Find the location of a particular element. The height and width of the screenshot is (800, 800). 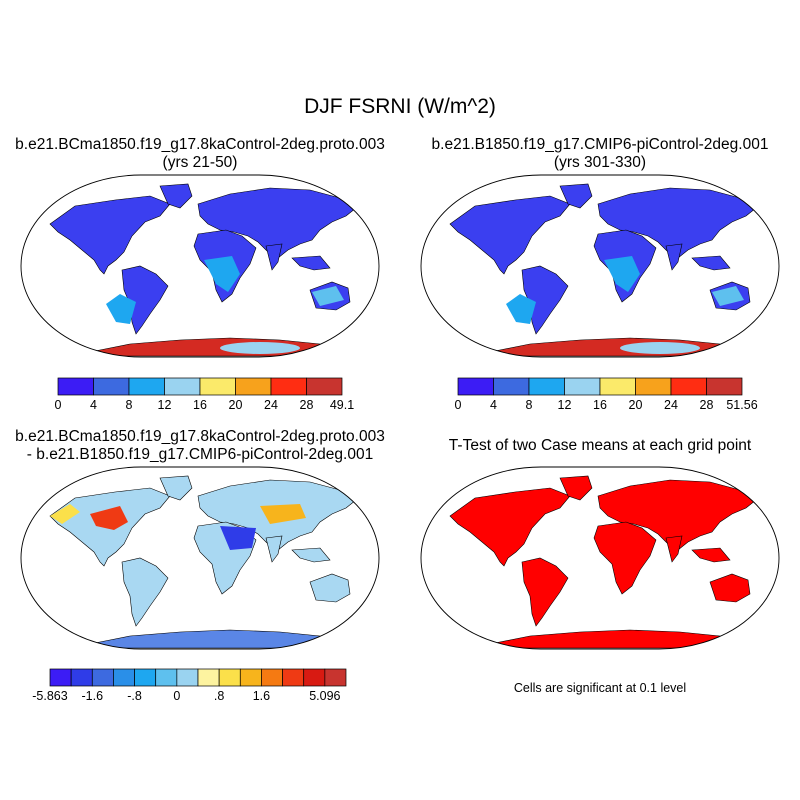

colorbar-2-tick-label: 20 is located at coordinates (636, 405).